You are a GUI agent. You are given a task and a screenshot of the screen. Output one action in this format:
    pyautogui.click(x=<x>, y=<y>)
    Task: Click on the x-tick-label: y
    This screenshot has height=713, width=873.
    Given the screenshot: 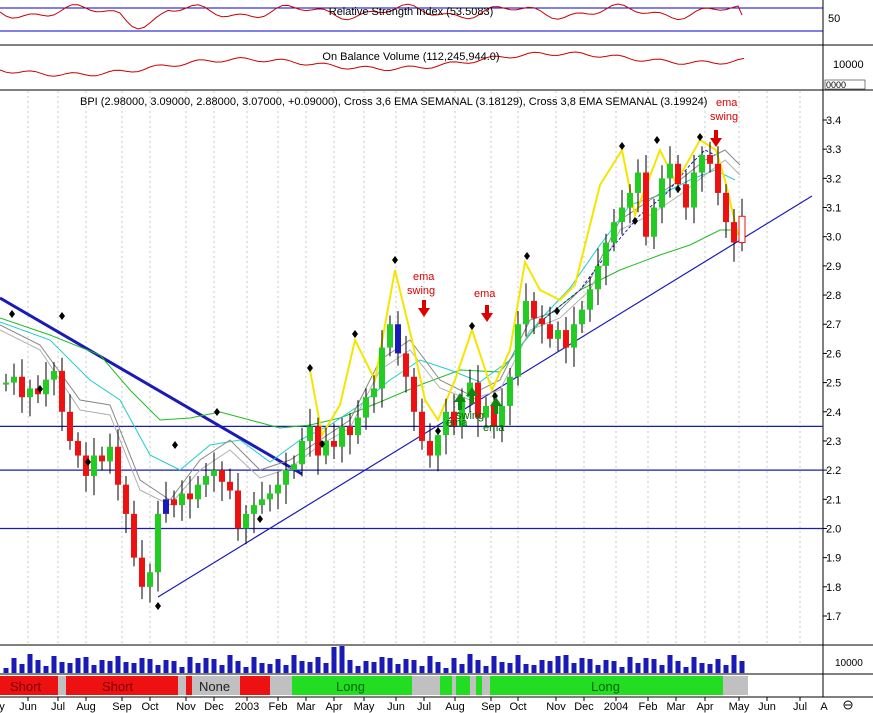 What is the action you would take?
    pyautogui.click(x=2, y=707)
    